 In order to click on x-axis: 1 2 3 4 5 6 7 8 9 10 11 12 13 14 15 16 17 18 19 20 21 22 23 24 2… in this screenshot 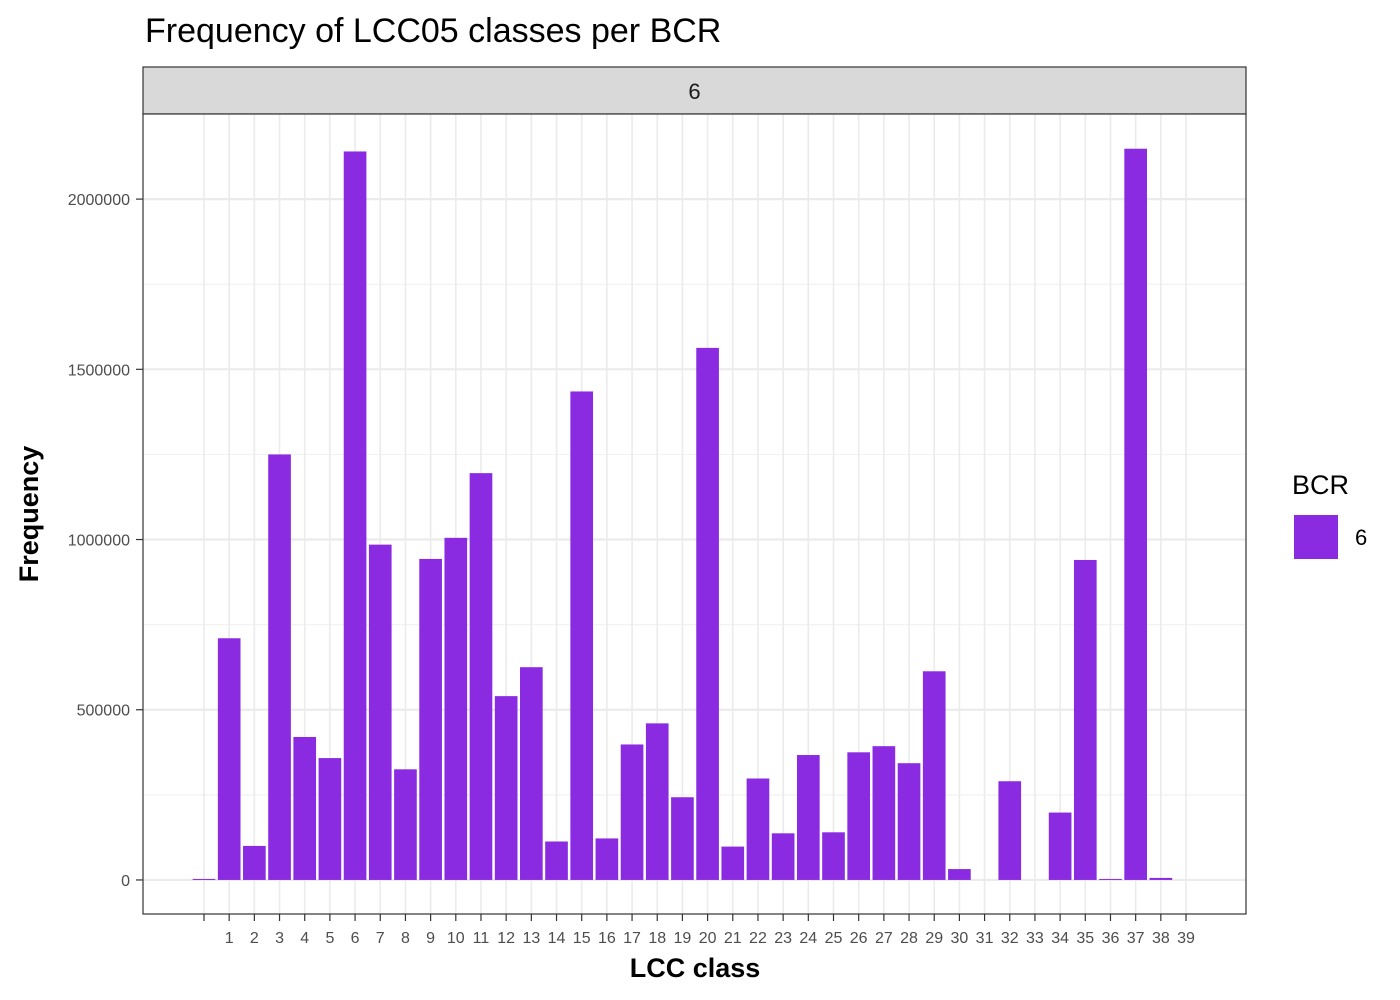, I will do `click(699, 930)`.